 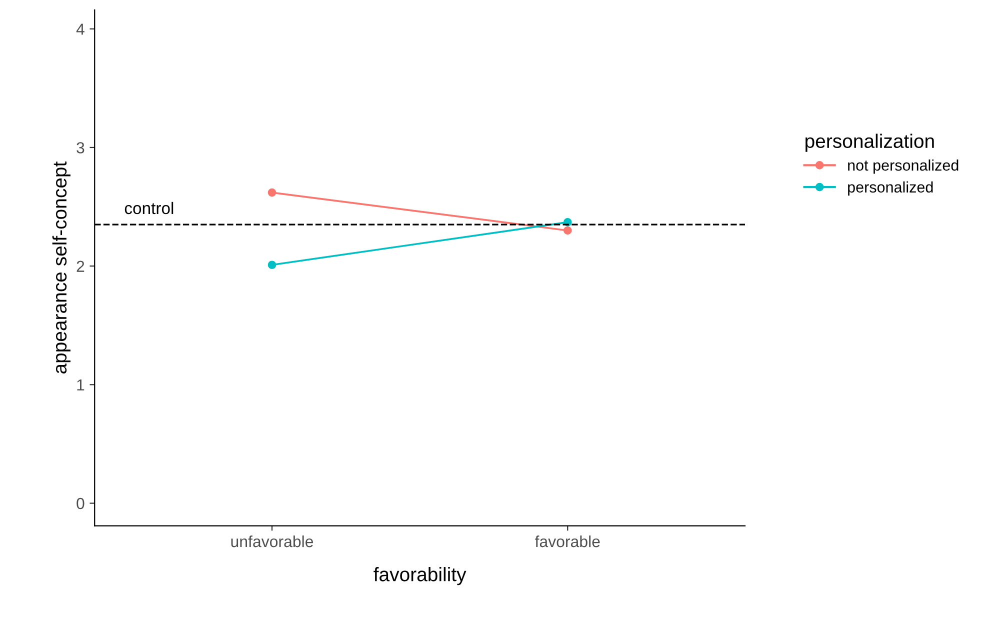 What do you see at coordinates (567, 541) in the screenshot?
I see `x-tick-label: favorable` at bounding box center [567, 541].